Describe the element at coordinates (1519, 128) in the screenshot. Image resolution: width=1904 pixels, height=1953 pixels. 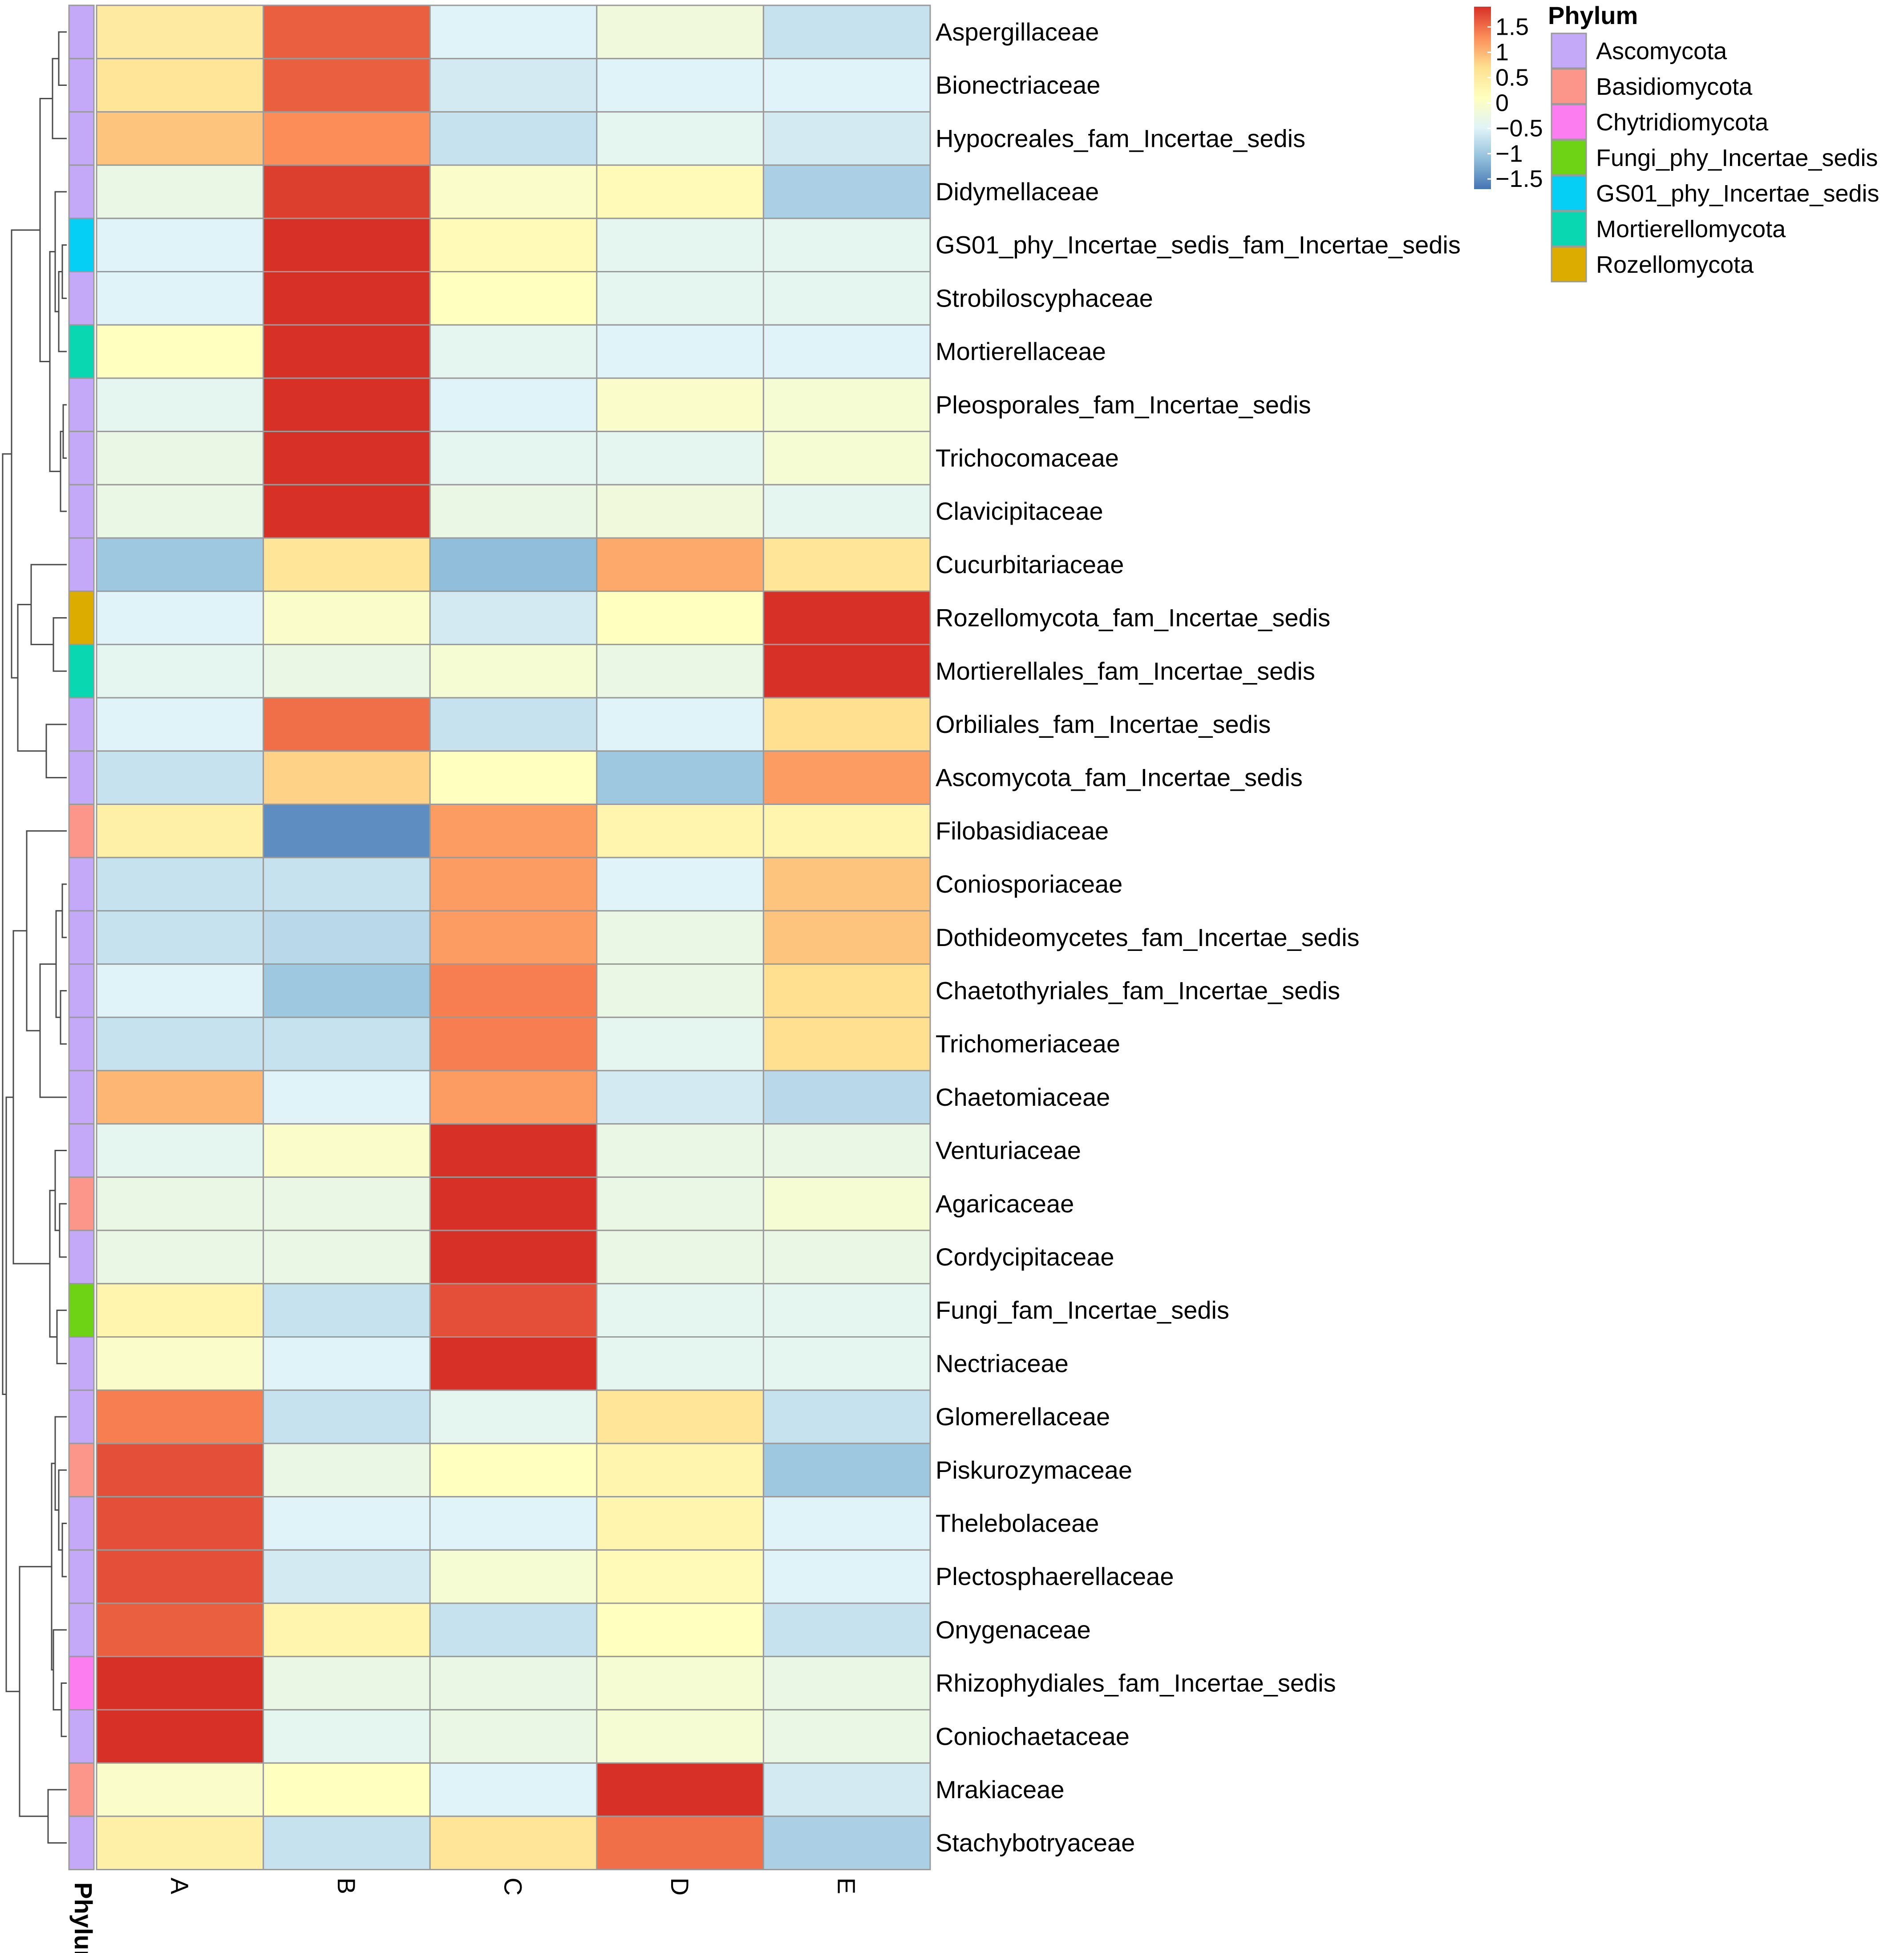
I see `color-scale-tick-label: −0.5` at that location.